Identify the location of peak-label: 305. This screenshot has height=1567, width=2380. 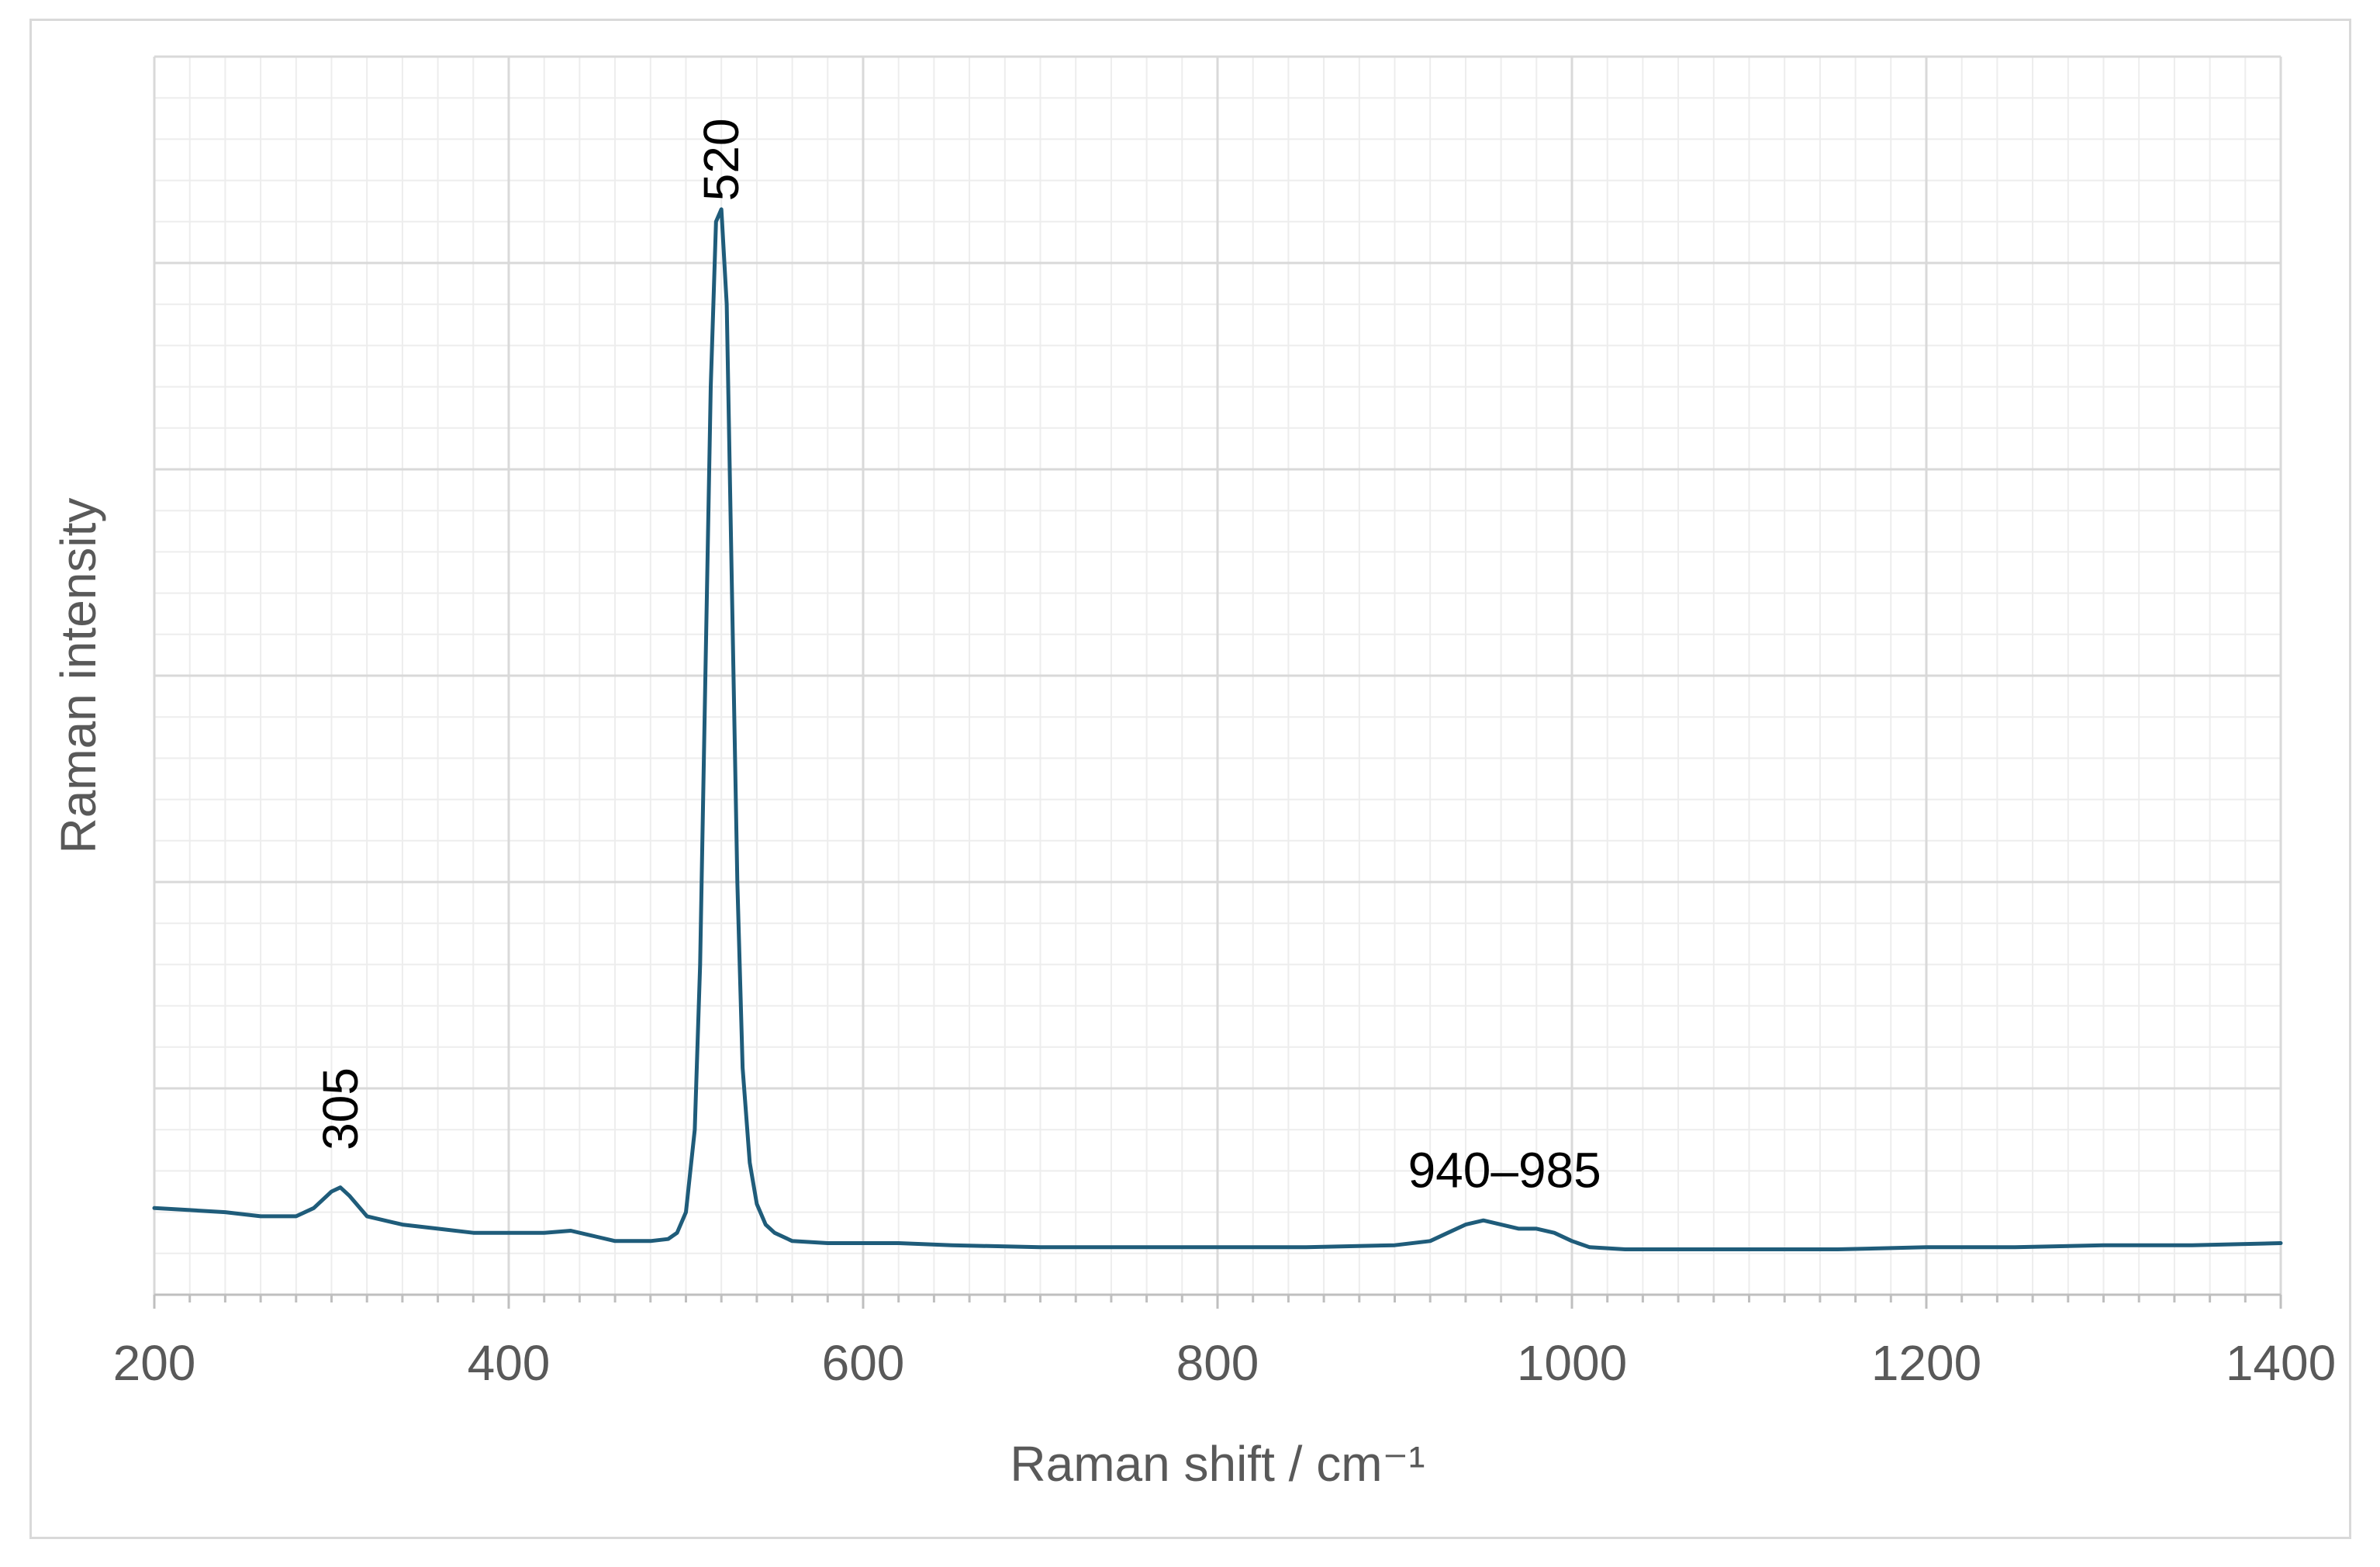
(340, 1109).